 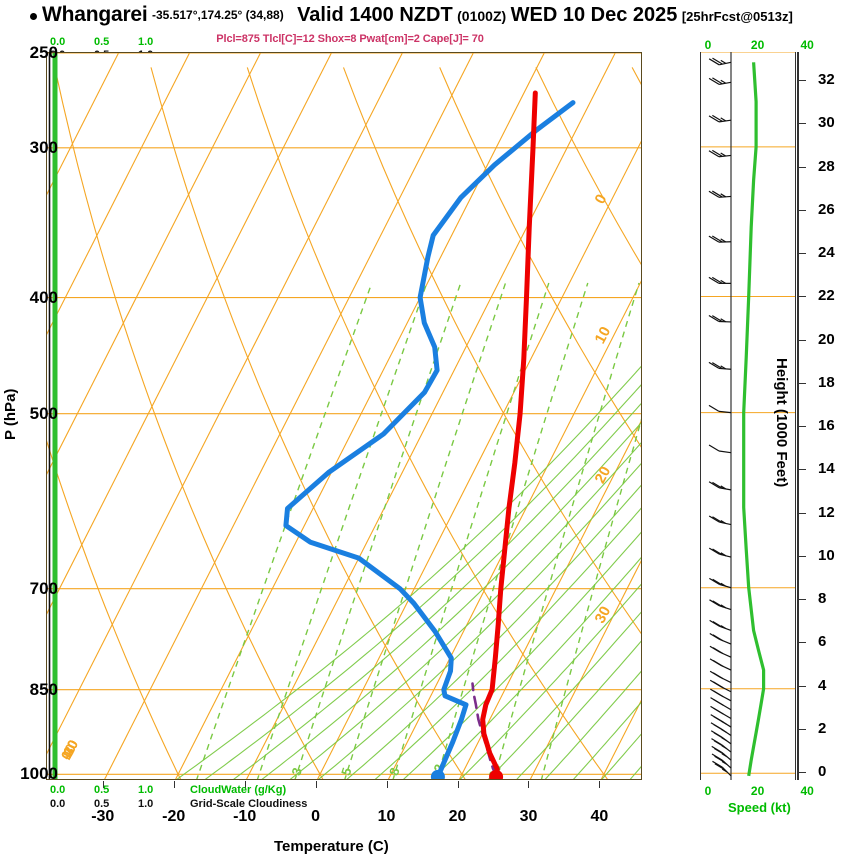 I want to click on height-label: 0, so click(x=822, y=771).